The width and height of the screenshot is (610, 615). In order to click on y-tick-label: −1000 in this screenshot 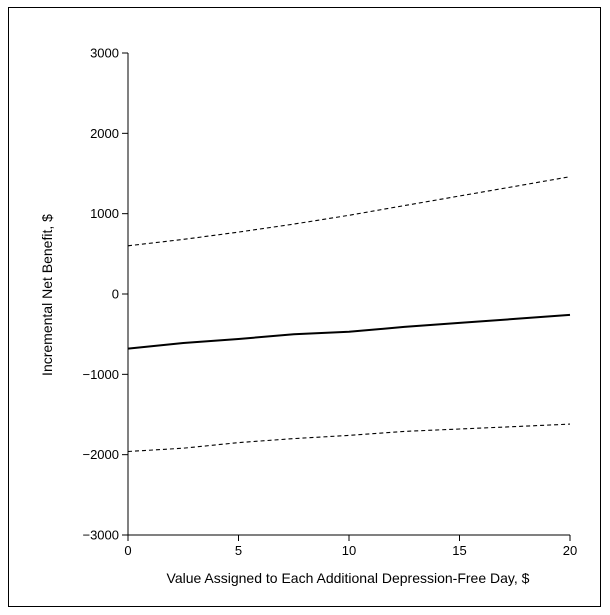, I will do `click(100, 374)`.